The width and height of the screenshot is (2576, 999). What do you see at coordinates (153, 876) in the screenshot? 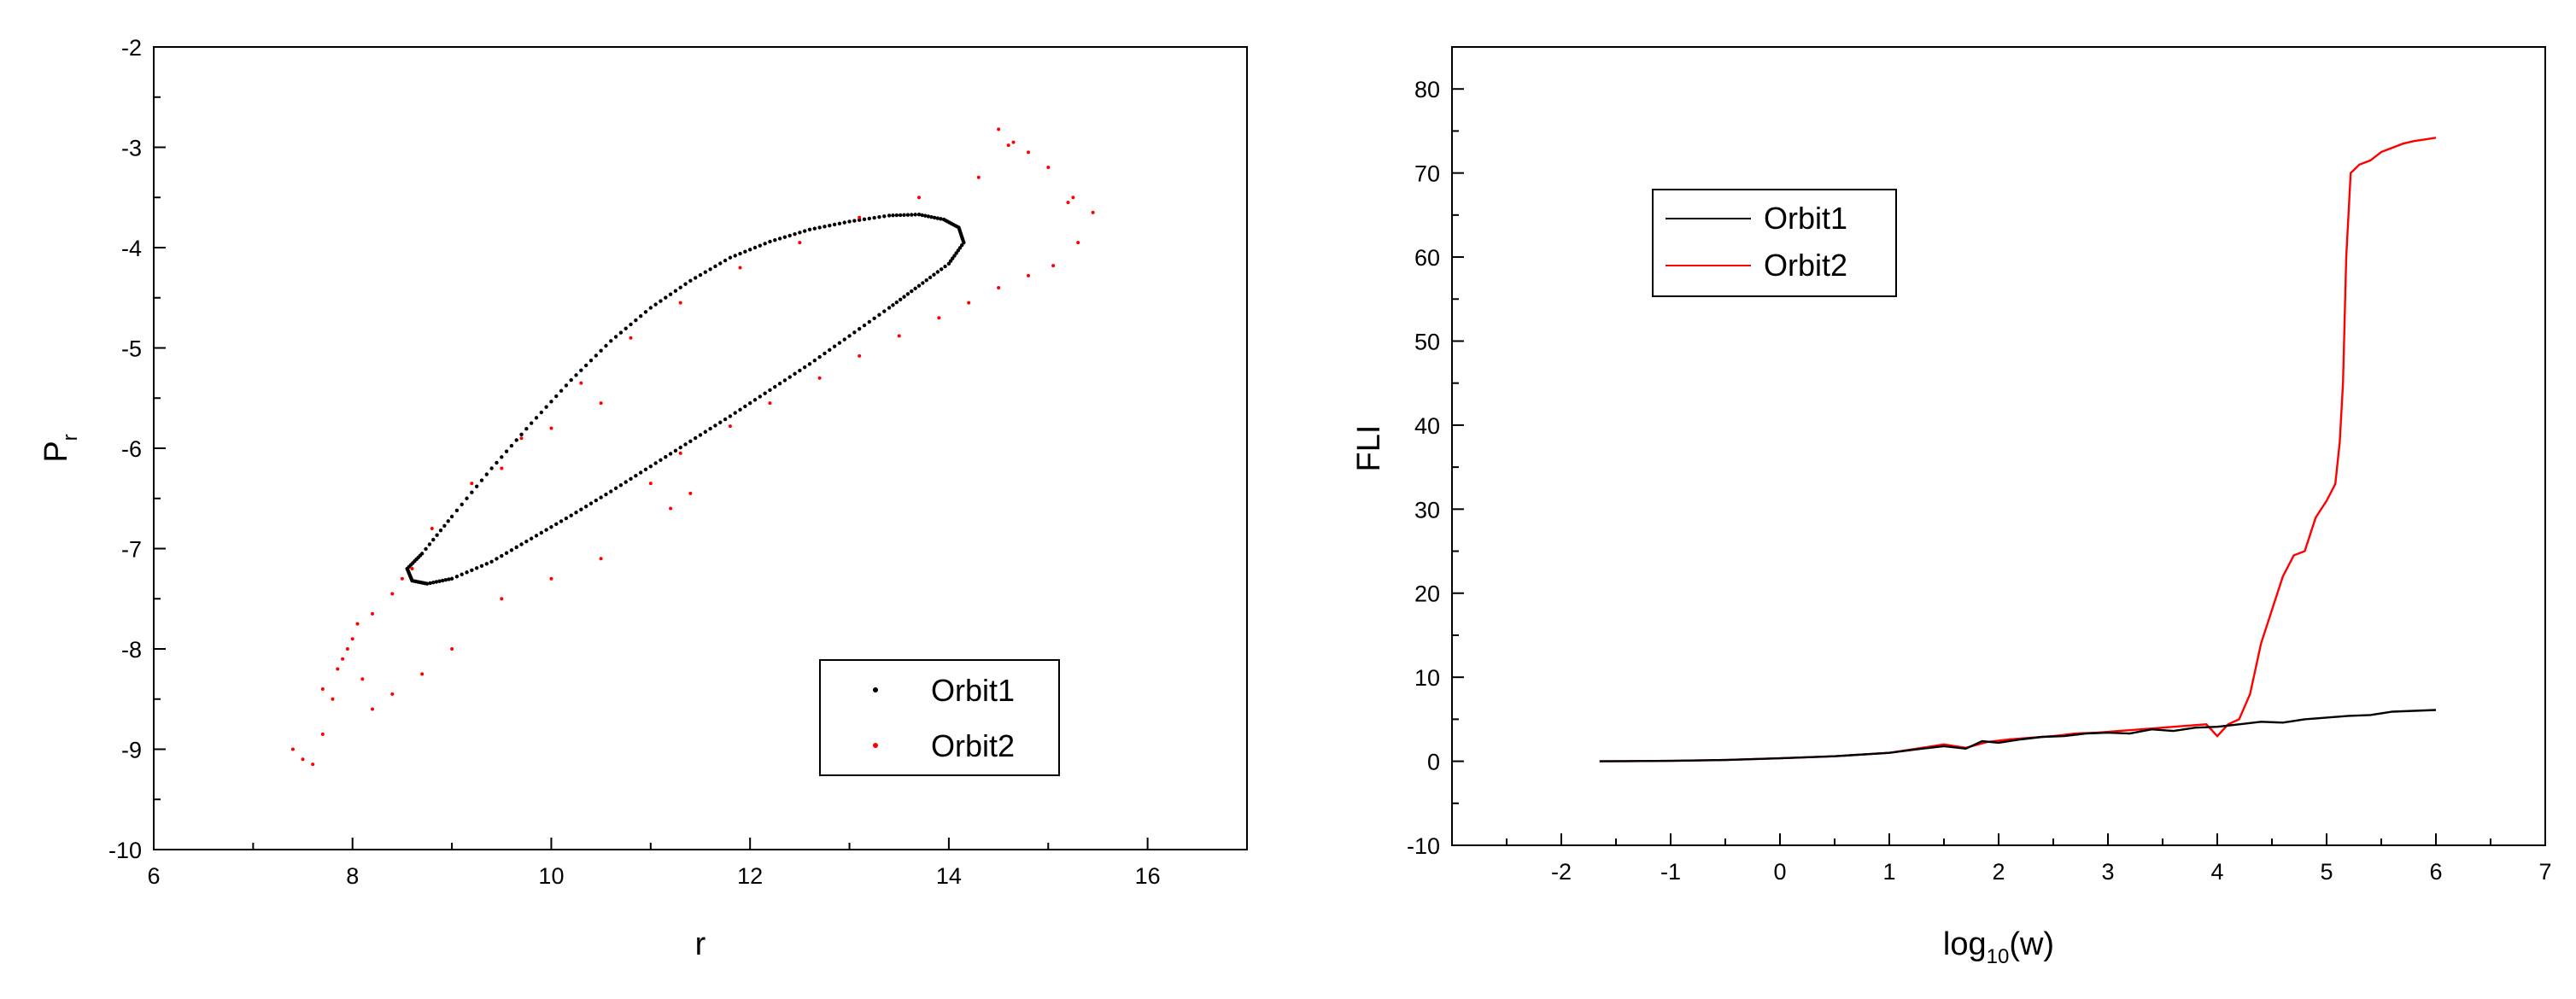
I see `left-x-tick-label: 6` at bounding box center [153, 876].